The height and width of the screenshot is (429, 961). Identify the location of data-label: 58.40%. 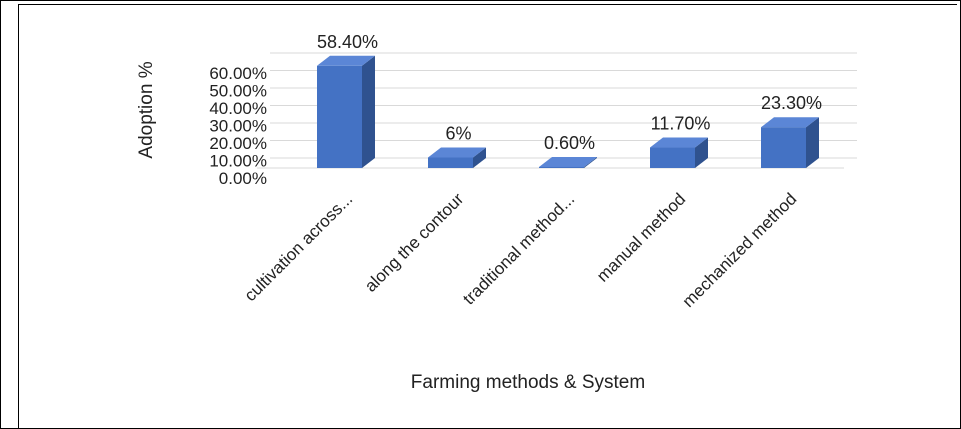
(347, 42).